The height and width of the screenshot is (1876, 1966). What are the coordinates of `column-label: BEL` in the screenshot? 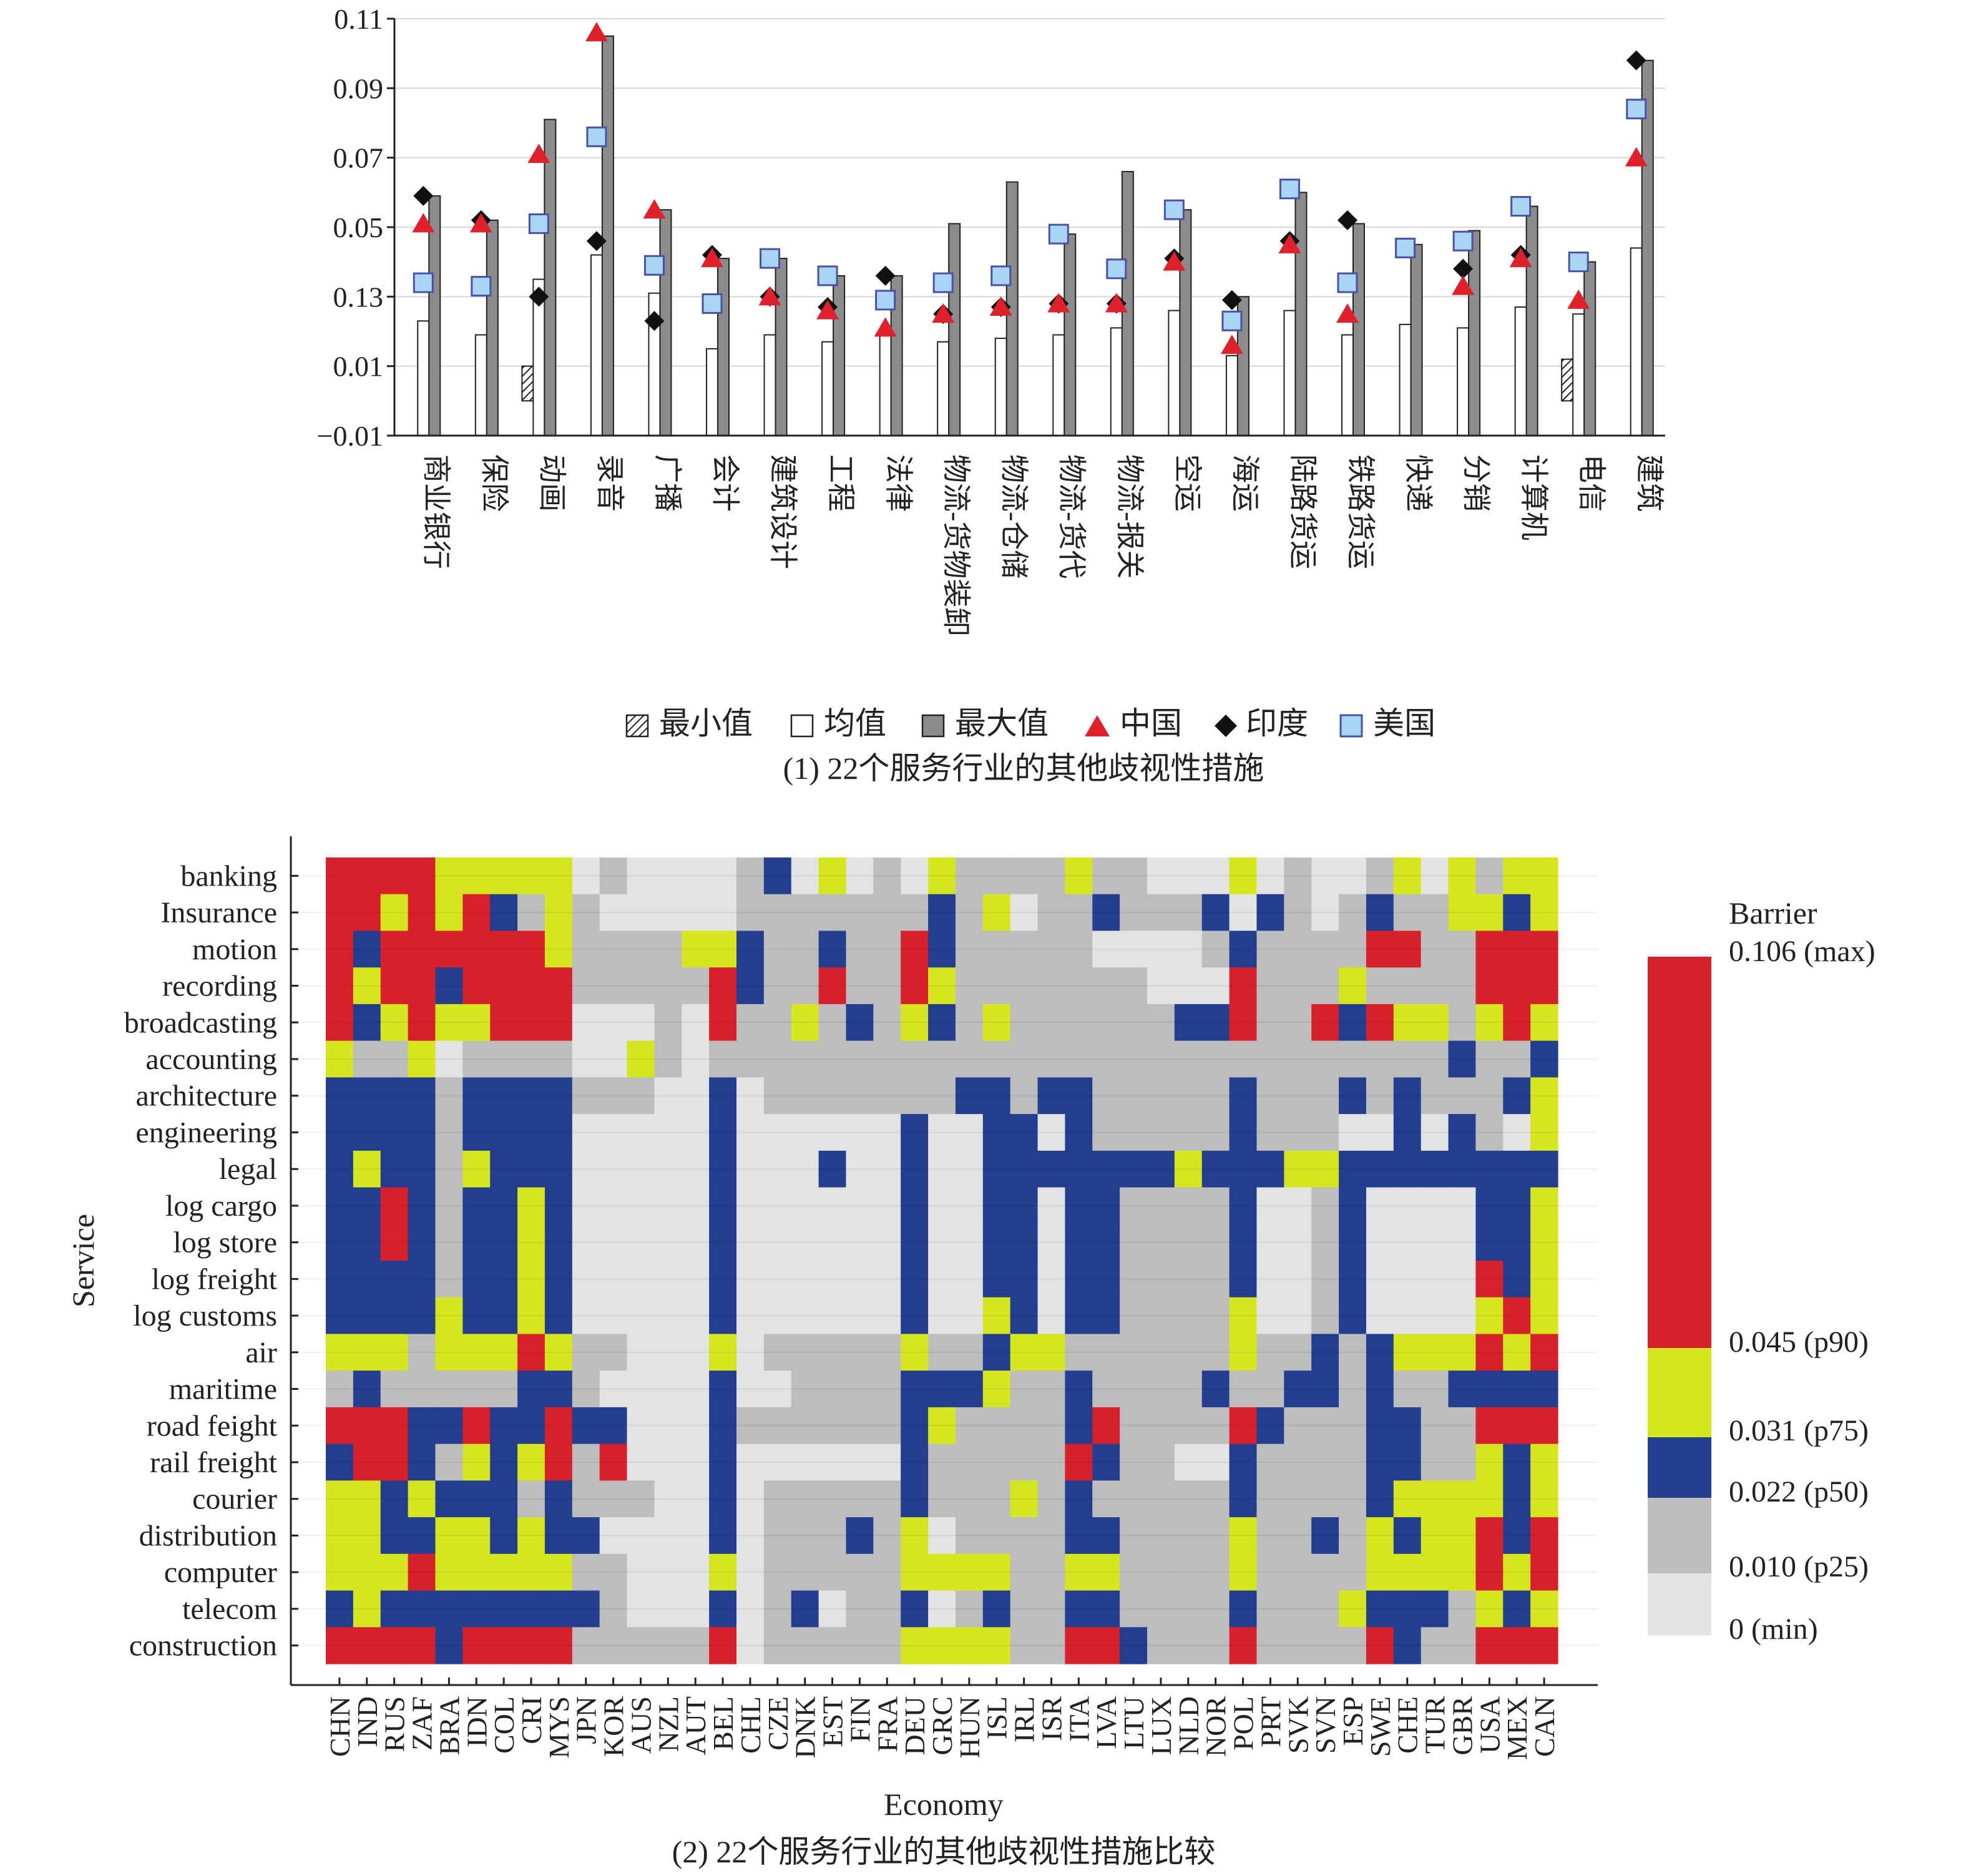 It's located at (723, 1723).